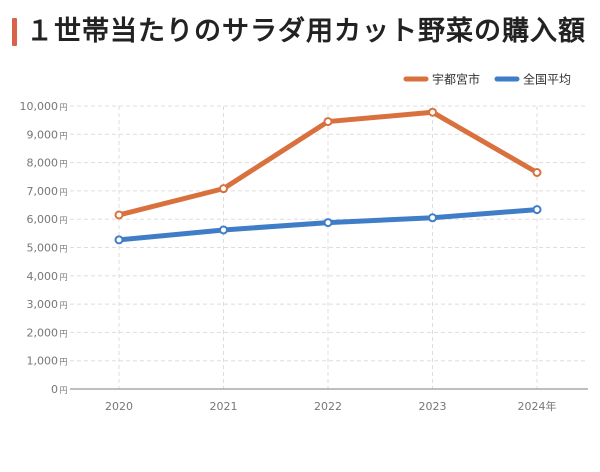  Describe the element at coordinates (224, 406) in the screenshot. I see `x-tick-label: 2021` at that location.